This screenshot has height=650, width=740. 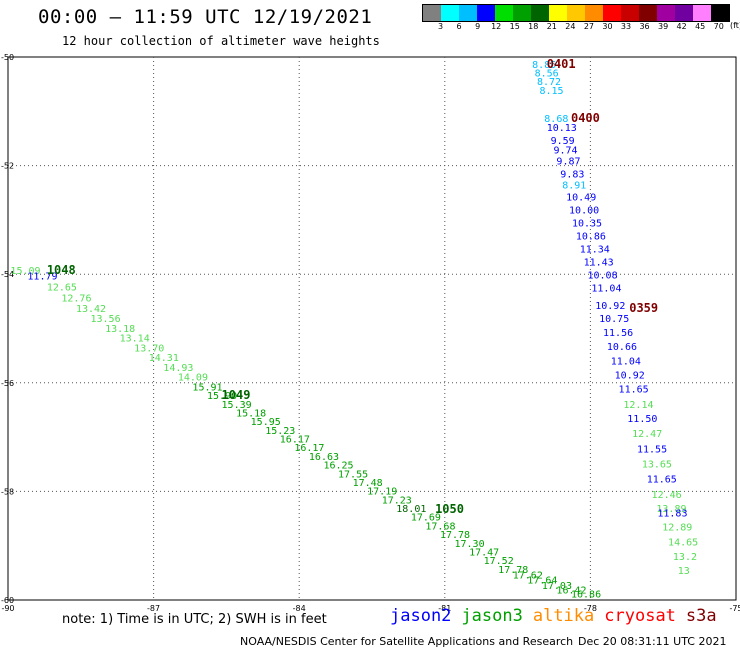 What do you see at coordinates (602, 276) in the screenshot?
I see `wave-height-s3a: 10.08` at bounding box center [602, 276].